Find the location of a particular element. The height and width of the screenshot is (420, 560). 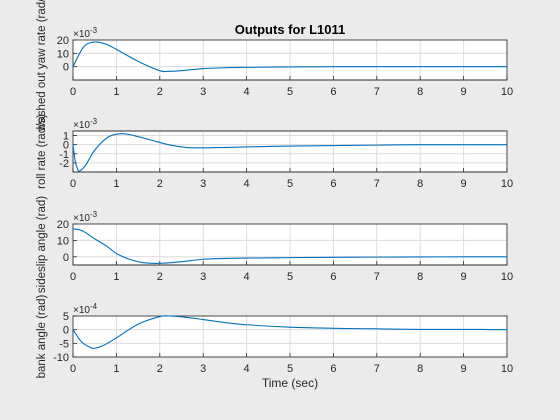

subplot-4-ytick-label: -5 is located at coordinates (64, 344).